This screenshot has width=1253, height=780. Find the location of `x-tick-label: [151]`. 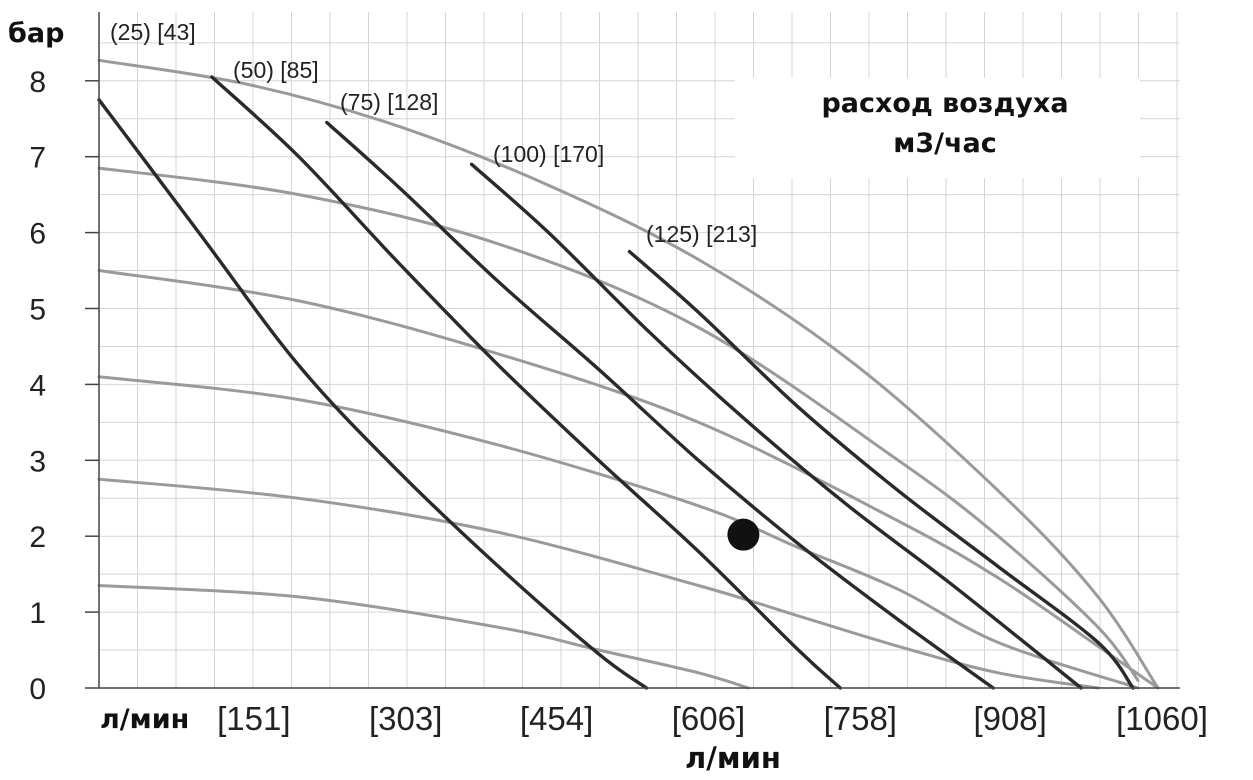

x-tick-label: [151] is located at coordinates (253, 718).